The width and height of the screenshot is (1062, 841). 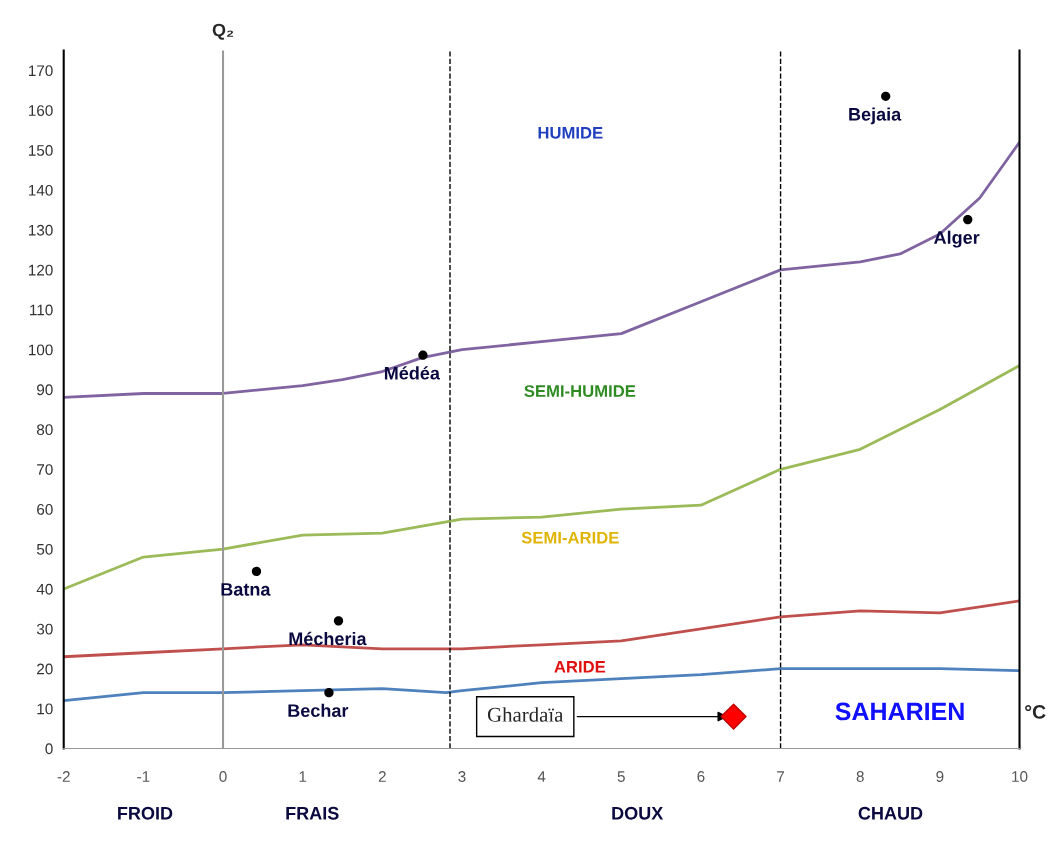 I want to click on x-tick-label: 9, so click(x=940, y=776).